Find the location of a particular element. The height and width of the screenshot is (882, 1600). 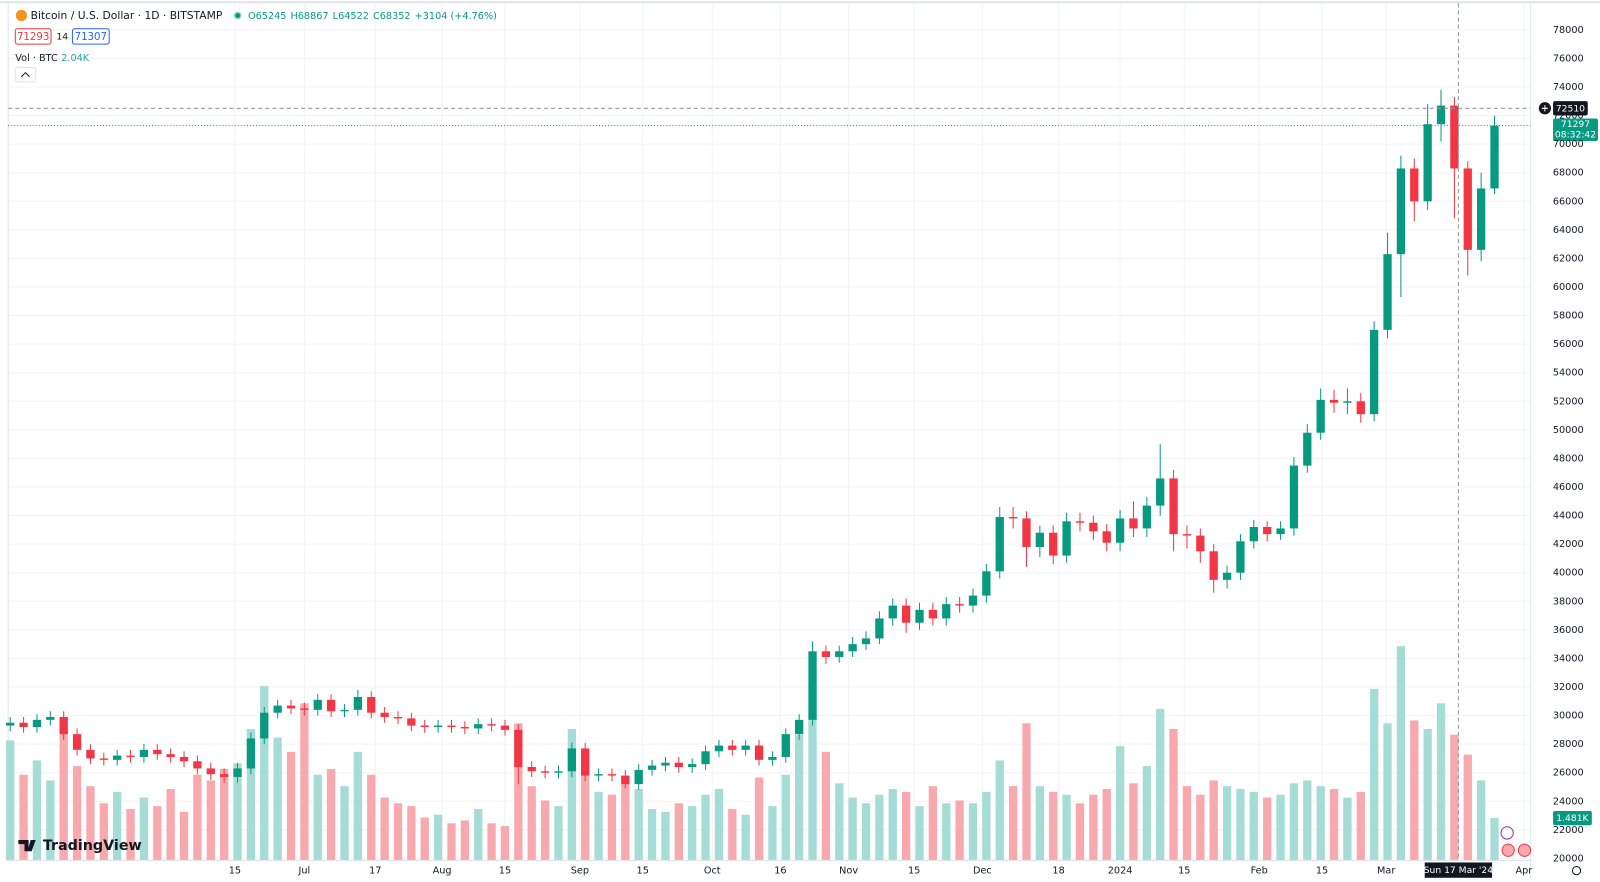

y-tick-label: 54000 is located at coordinates (1568, 373).